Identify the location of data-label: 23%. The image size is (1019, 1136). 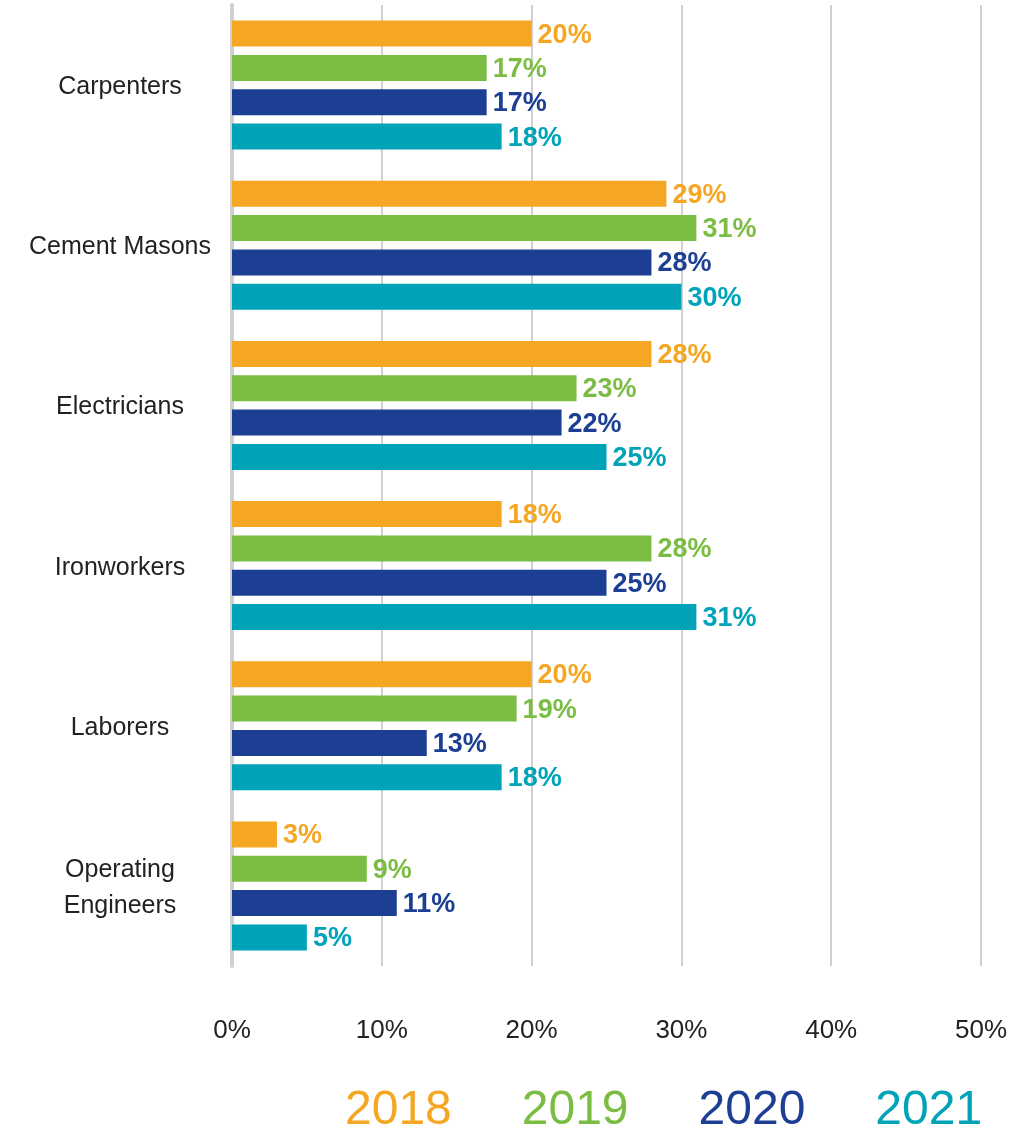
(609, 388).